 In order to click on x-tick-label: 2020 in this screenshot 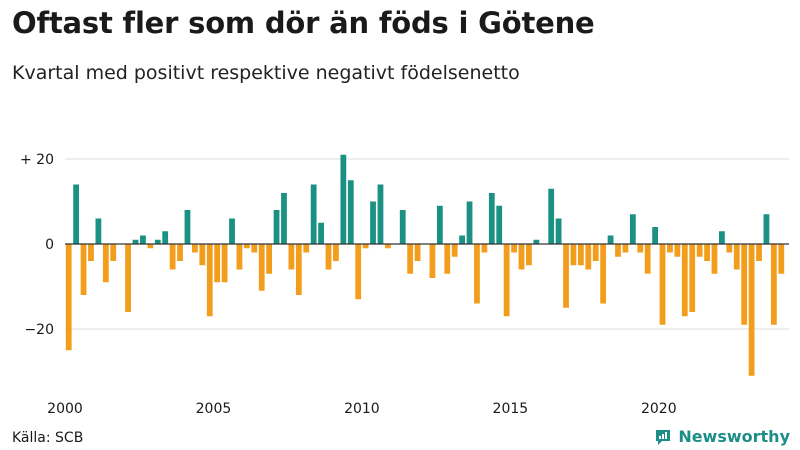, I will do `click(659, 409)`.